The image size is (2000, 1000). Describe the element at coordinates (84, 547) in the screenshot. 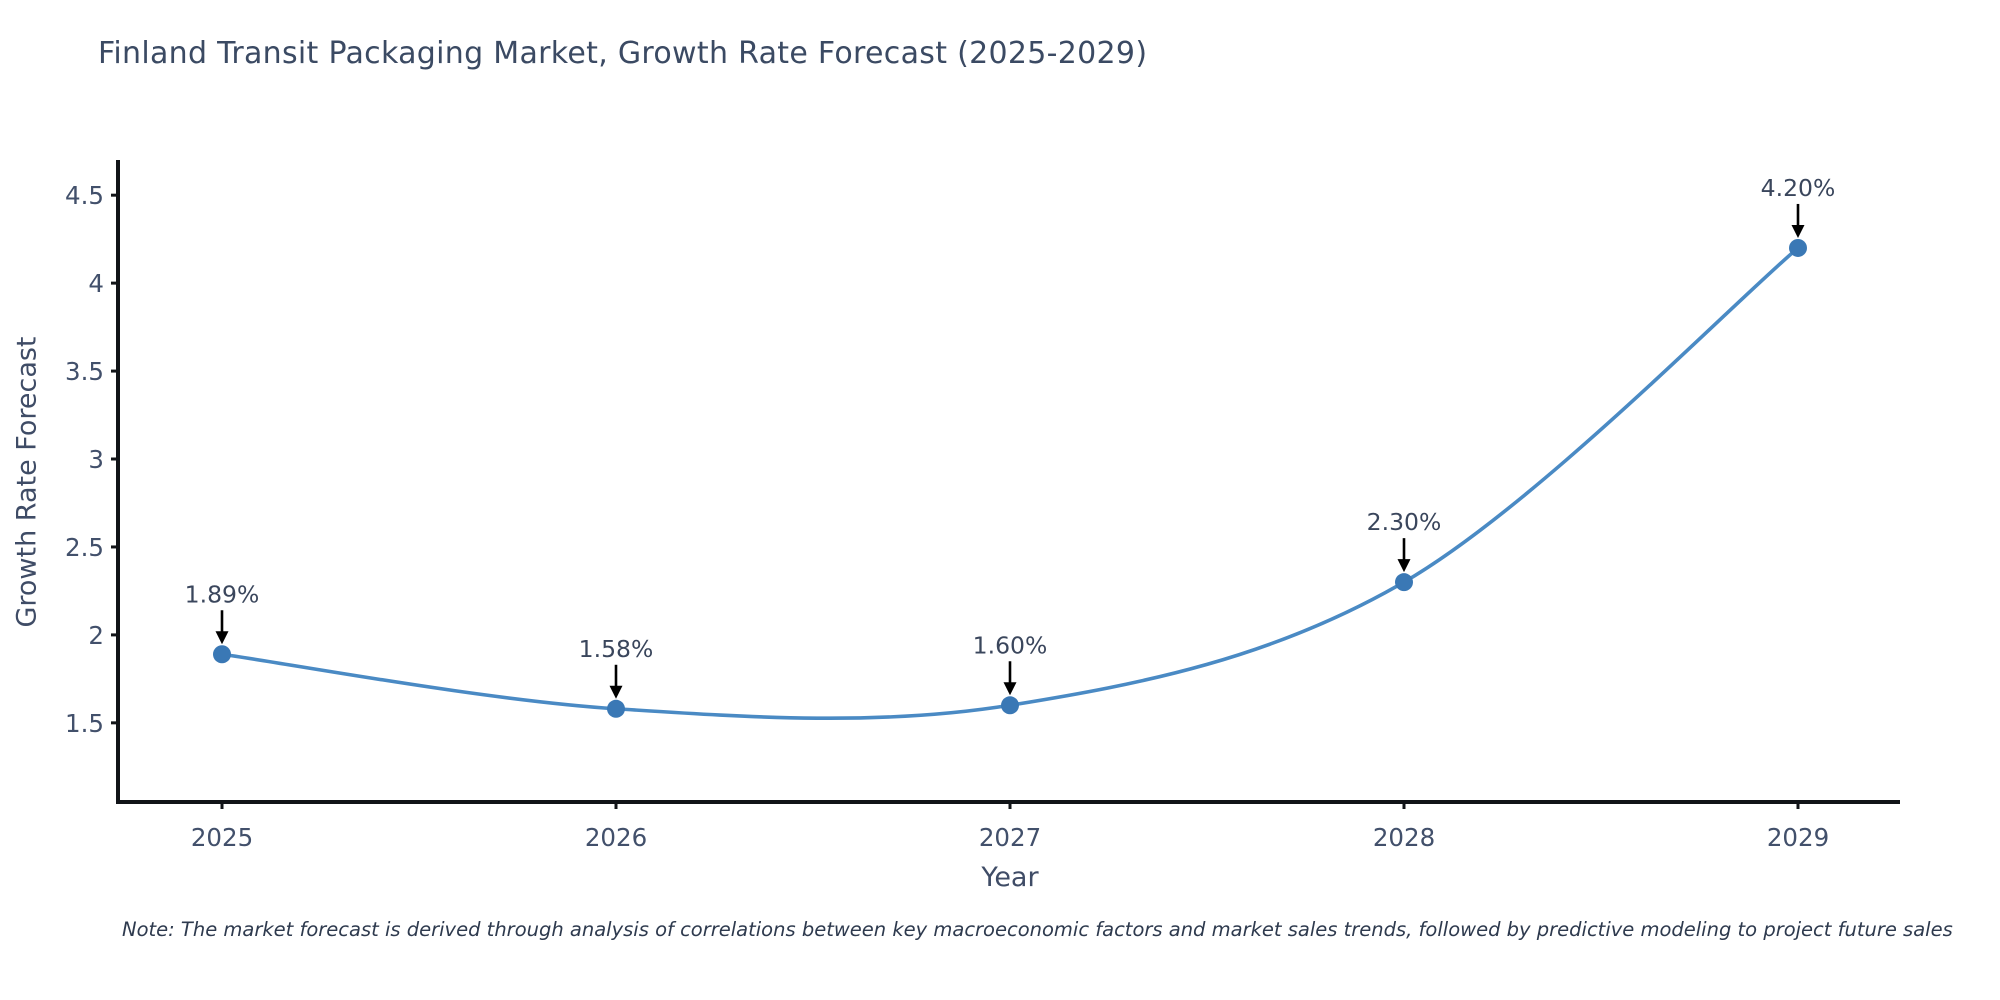

I see `y-tick-label: 2.5` at that location.